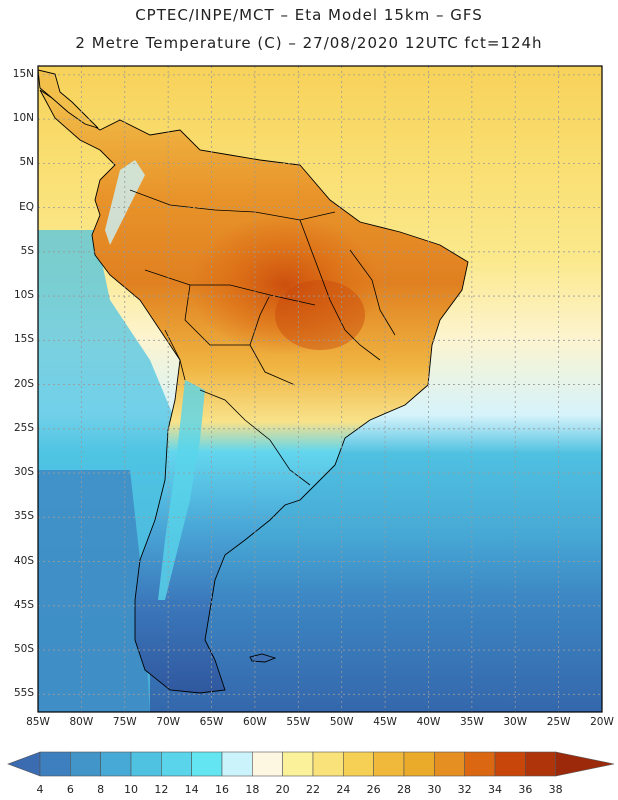 The height and width of the screenshot is (800, 618). Describe the element at coordinates (255, 722) in the screenshot. I see `longitude-label: 60W` at that location.